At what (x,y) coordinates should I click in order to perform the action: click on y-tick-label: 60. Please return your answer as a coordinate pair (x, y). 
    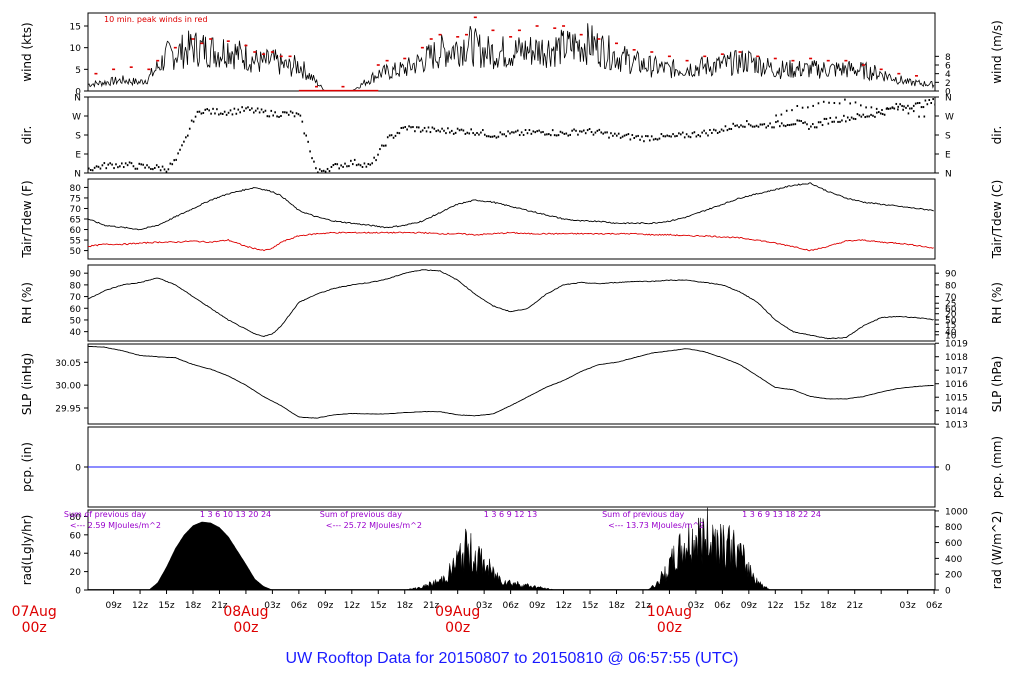
    Looking at the image, I should click on (76, 310).